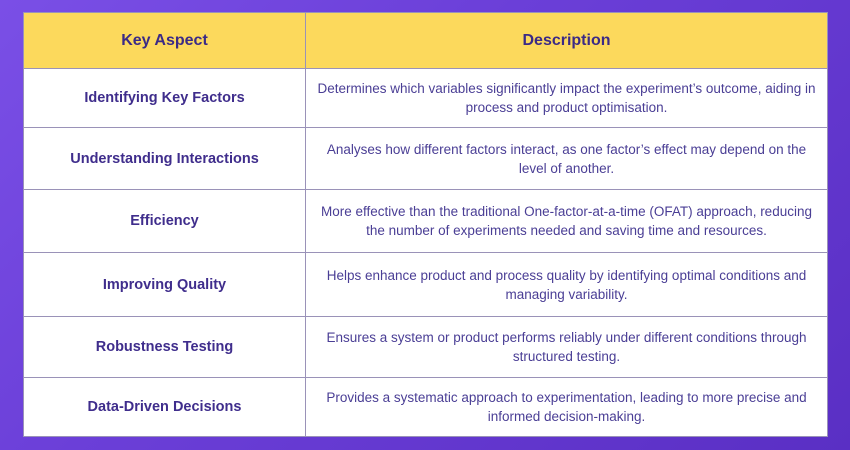 This screenshot has width=850, height=450. I want to click on header-key-aspect: Key Aspect, so click(164, 40).